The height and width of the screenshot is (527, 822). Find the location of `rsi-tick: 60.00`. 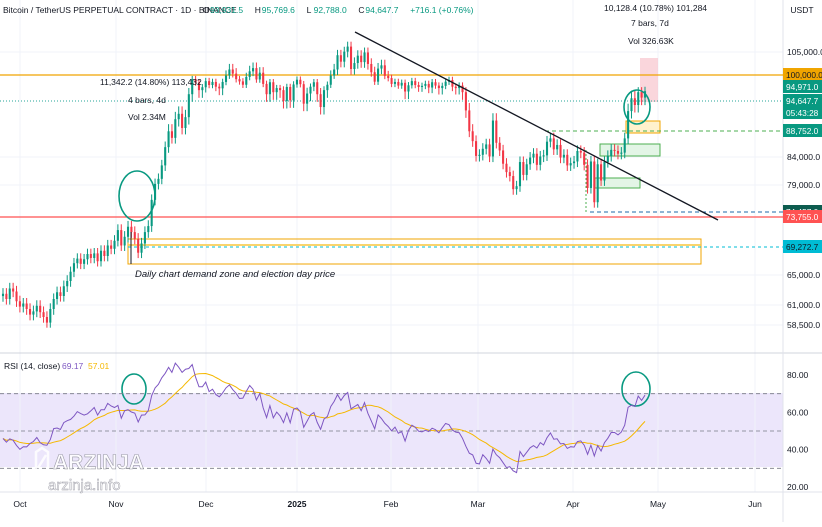

rsi-tick: 60.00 is located at coordinates (798, 412).